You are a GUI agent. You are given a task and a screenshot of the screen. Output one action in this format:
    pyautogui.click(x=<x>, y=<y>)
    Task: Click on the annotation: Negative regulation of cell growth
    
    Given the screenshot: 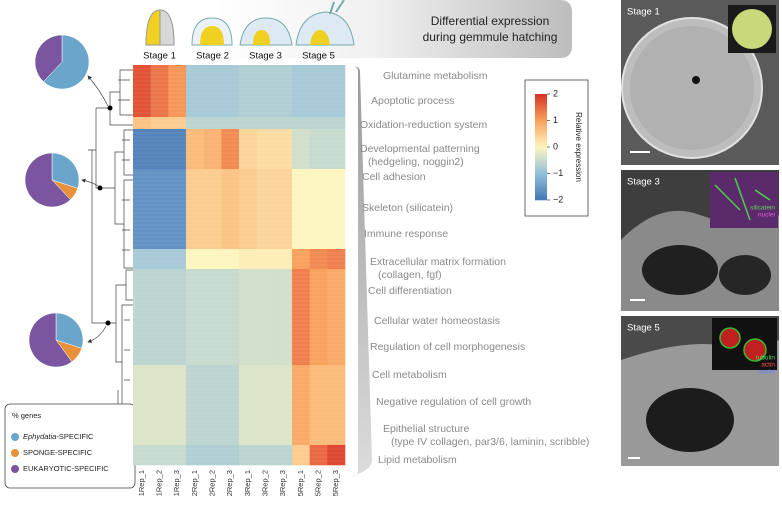 What is the action you would take?
    pyautogui.click(x=453, y=402)
    